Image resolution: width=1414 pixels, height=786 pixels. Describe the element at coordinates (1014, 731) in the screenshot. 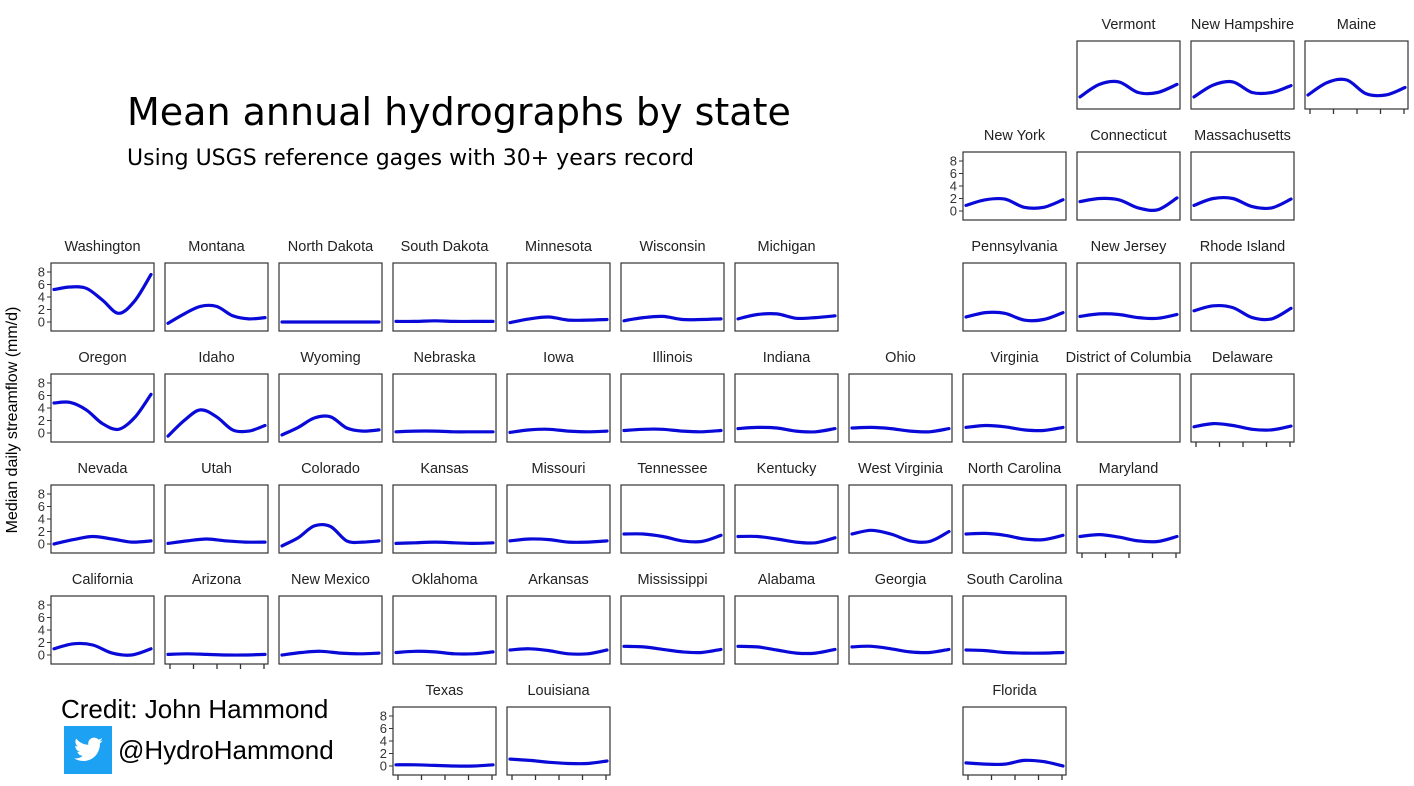

I see `panel-florida: Florida` at that location.